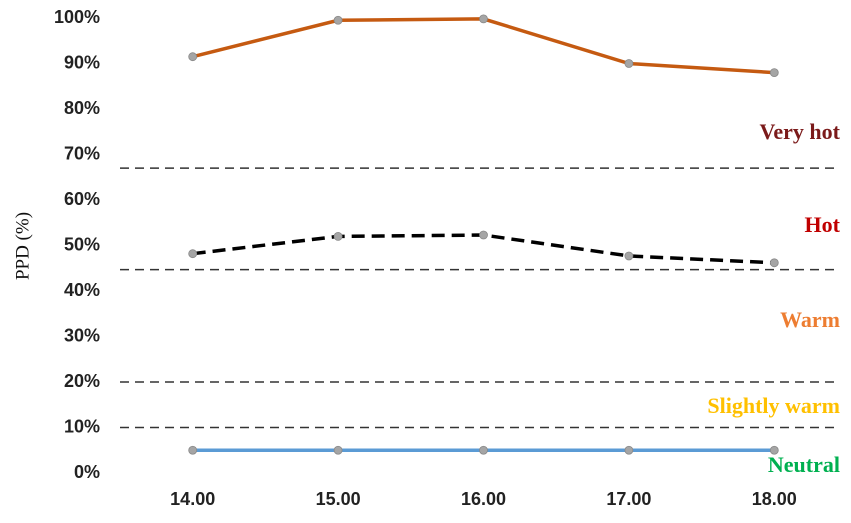 The width and height of the screenshot is (851, 523). I want to click on y-tick-label: 100%, so click(77, 17).